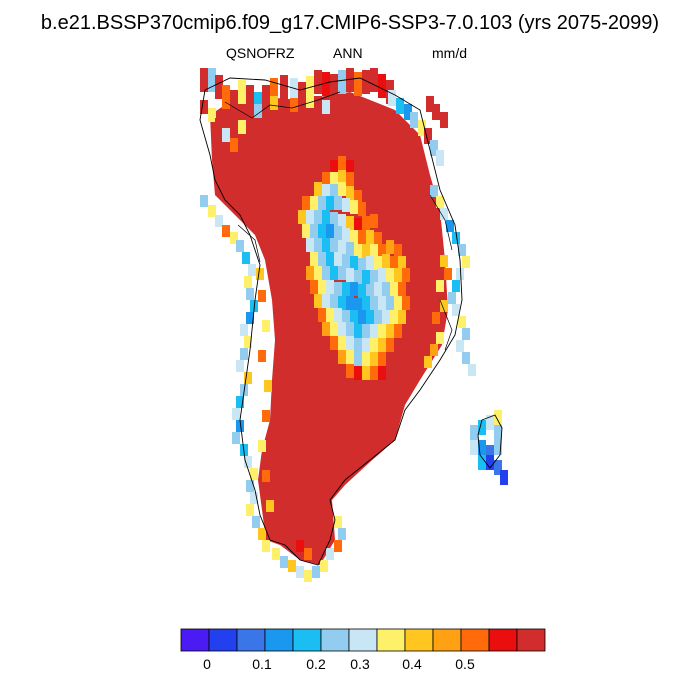 The width and height of the screenshot is (700, 700). Describe the element at coordinates (363, 640) in the screenshot. I see `colorbar-swatches` at that location.